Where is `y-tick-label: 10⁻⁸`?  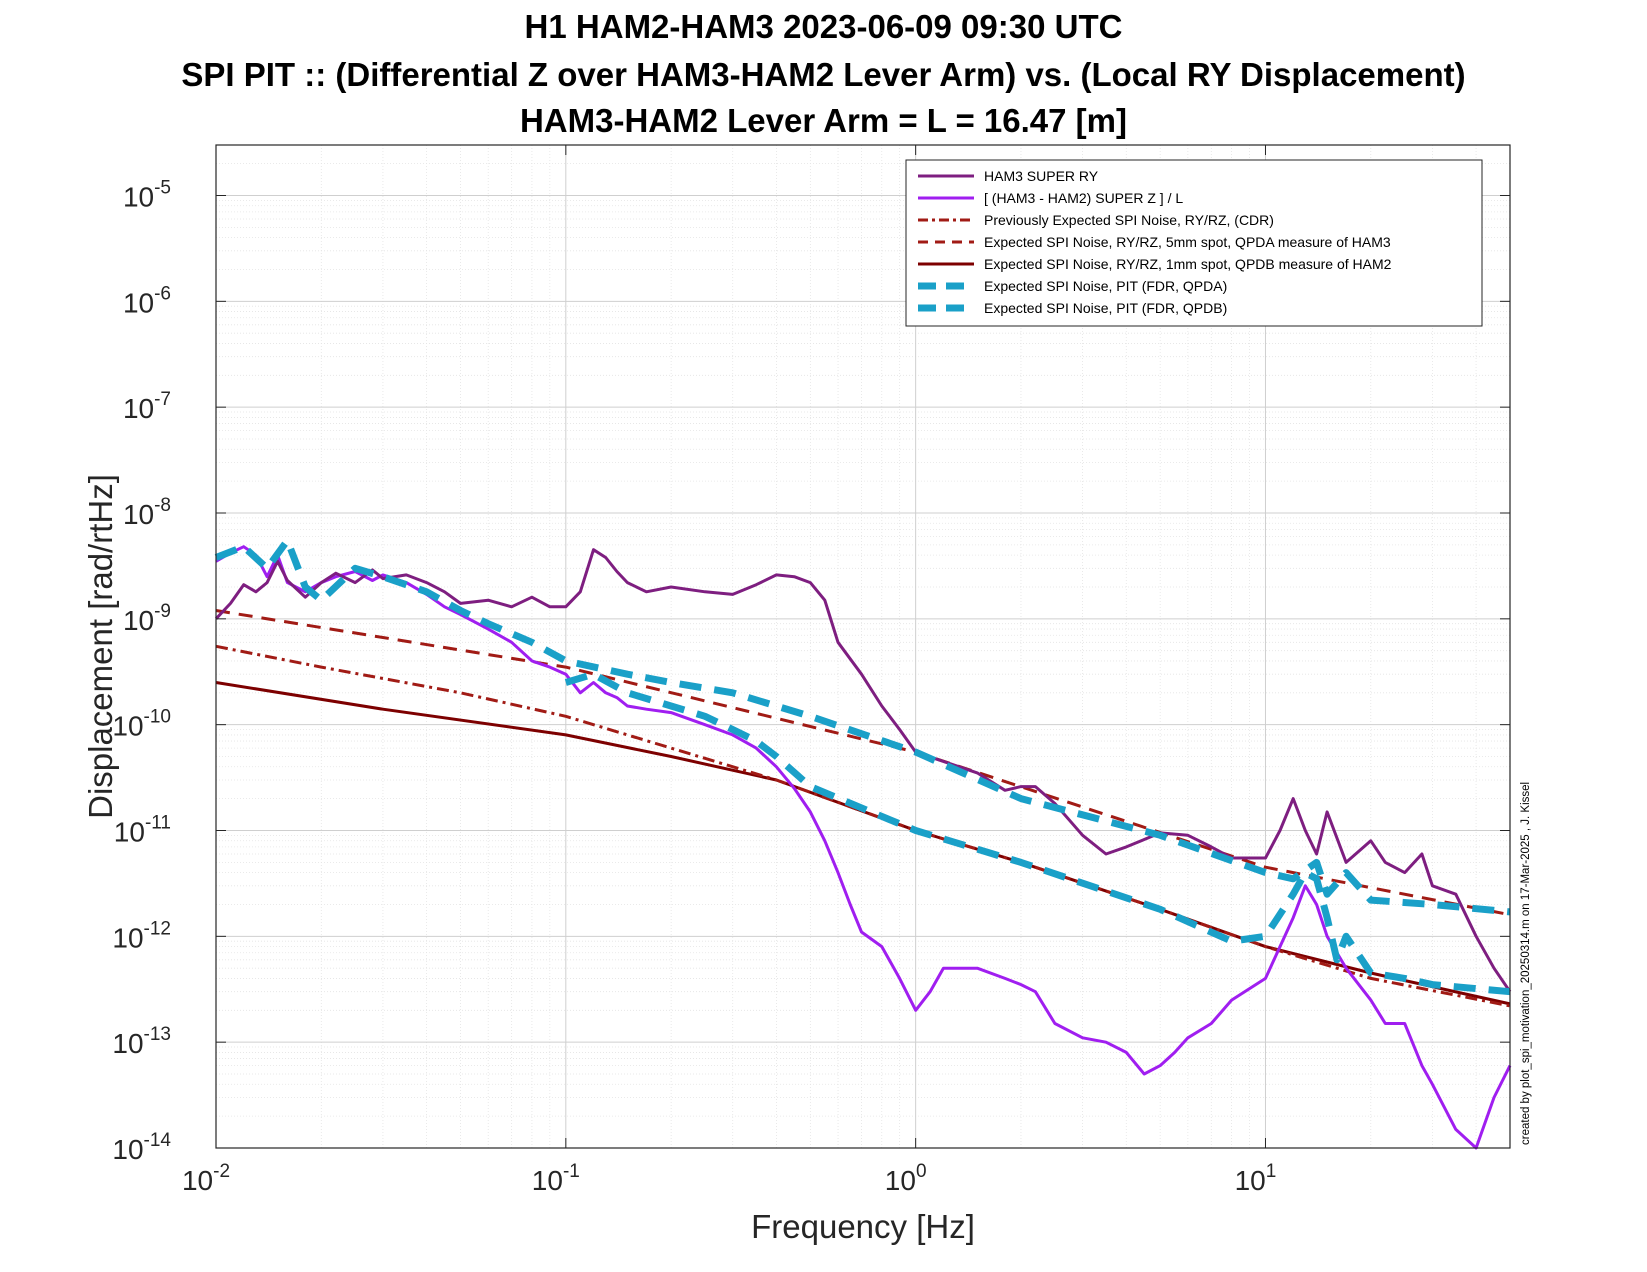 y-tick-label: 10⁻⁸ is located at coordinates (147, 512).